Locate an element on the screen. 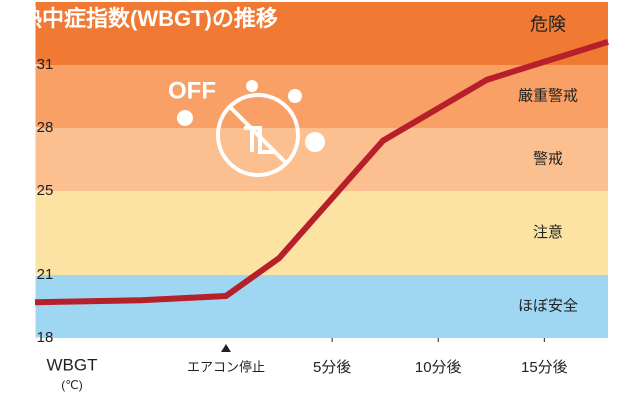  band-label: ほぼ安全 is located at coordinates (548, 305).